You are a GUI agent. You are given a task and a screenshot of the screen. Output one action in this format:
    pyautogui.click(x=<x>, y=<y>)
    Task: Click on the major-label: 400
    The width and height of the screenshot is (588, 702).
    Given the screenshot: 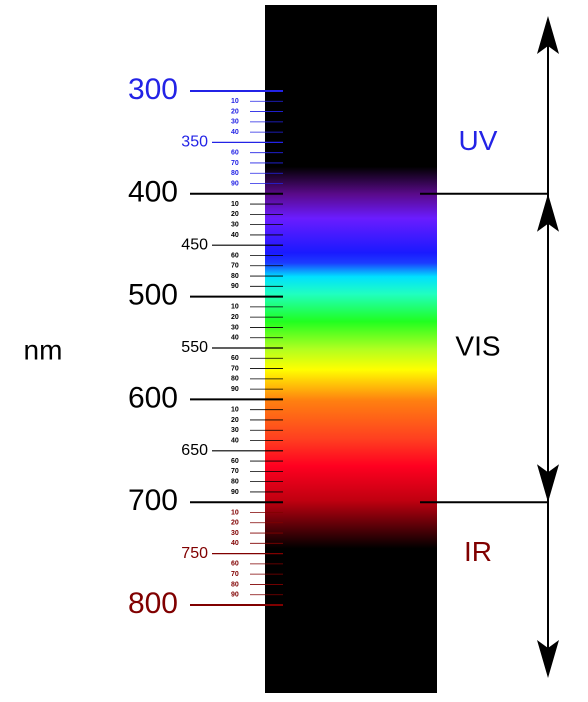 What is the action you would take?
    pyautogui.click(x=153, y=192)
    